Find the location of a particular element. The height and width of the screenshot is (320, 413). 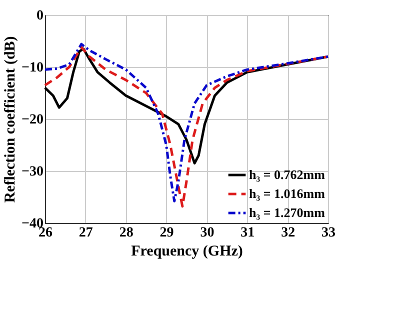

legend-label: h₃ = 1.016mm is located at coordinates (287, 193).